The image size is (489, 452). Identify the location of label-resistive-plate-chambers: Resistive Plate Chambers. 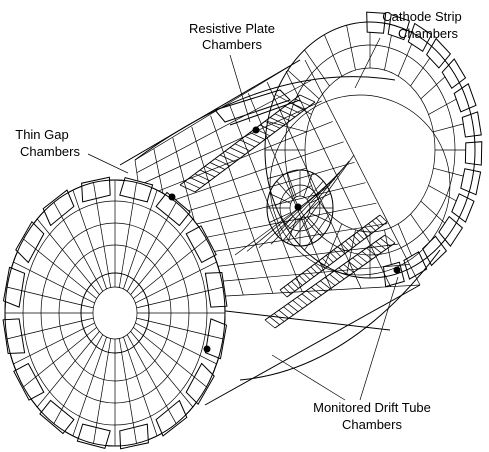
(232, 36).